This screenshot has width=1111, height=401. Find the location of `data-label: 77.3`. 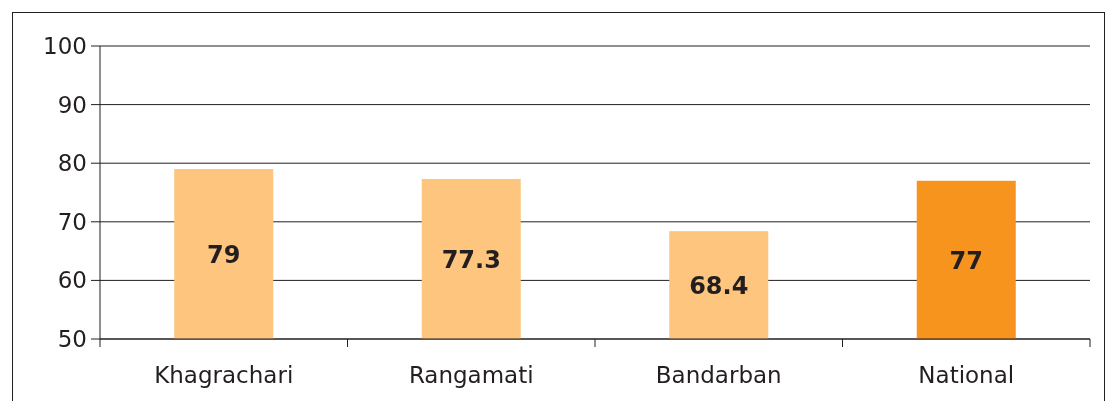

data-label: 77.3 is located at coordinates (471, 260).